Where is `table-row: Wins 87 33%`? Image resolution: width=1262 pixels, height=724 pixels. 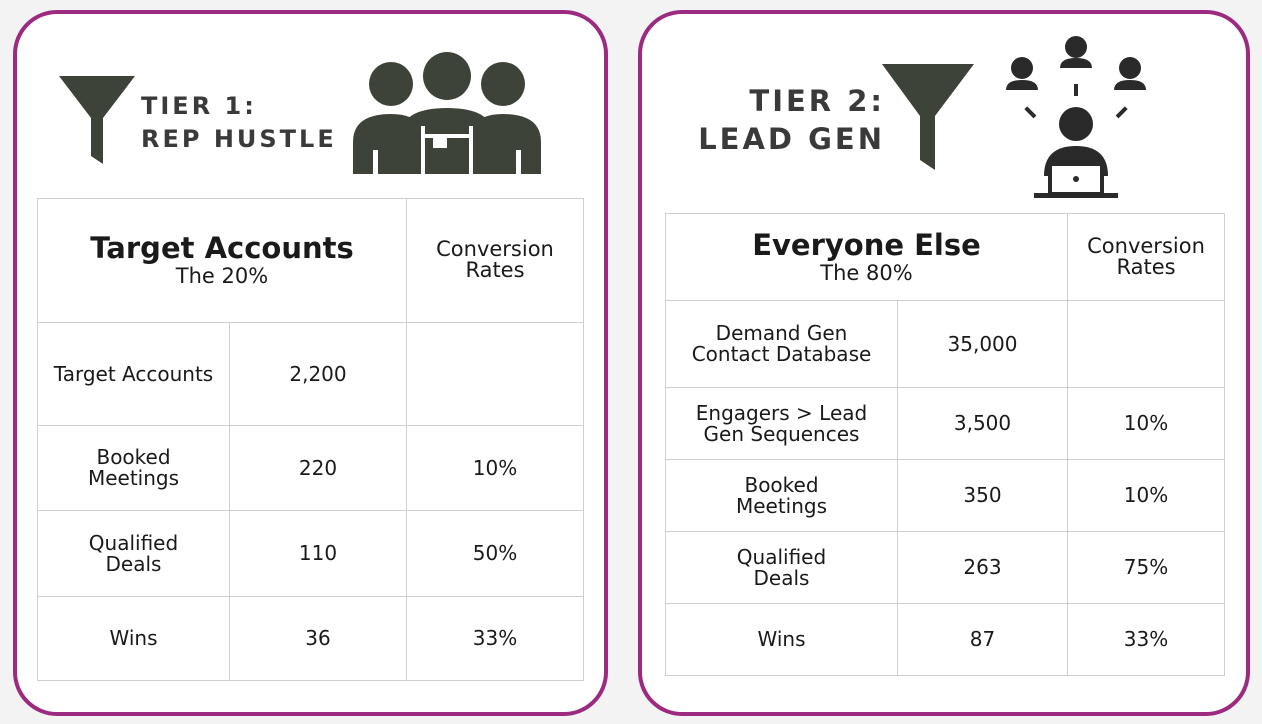
table-row: Wins 87 33% is located at coordinates (945, 639).